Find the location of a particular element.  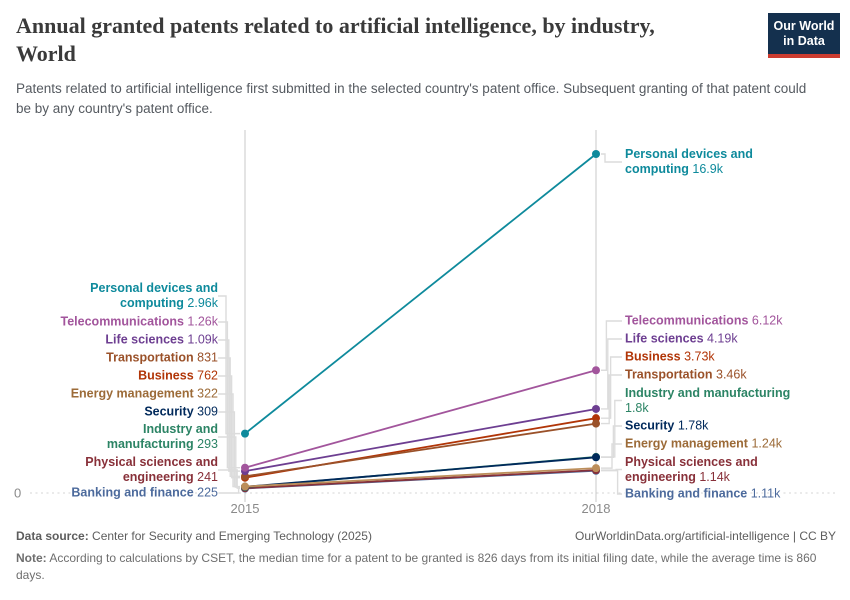

series-label-right: Transportation 3.46k is located at coordinates (686, 375).